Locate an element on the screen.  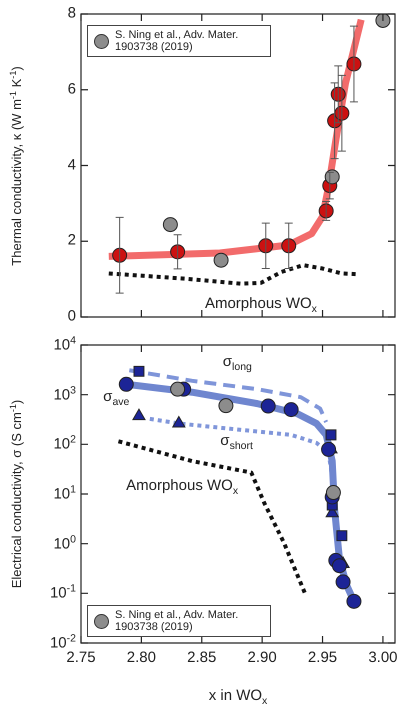
x-axis-title: x in WO$_{x}$ is located at coordinates (238, 697).